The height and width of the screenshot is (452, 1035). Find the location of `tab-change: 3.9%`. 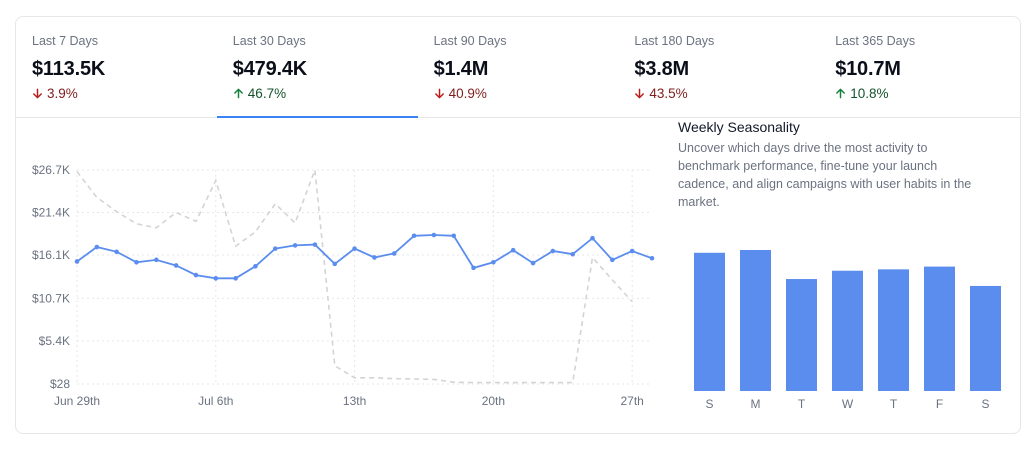

tab-change: 3.9% is located at coordinates (124, 93).